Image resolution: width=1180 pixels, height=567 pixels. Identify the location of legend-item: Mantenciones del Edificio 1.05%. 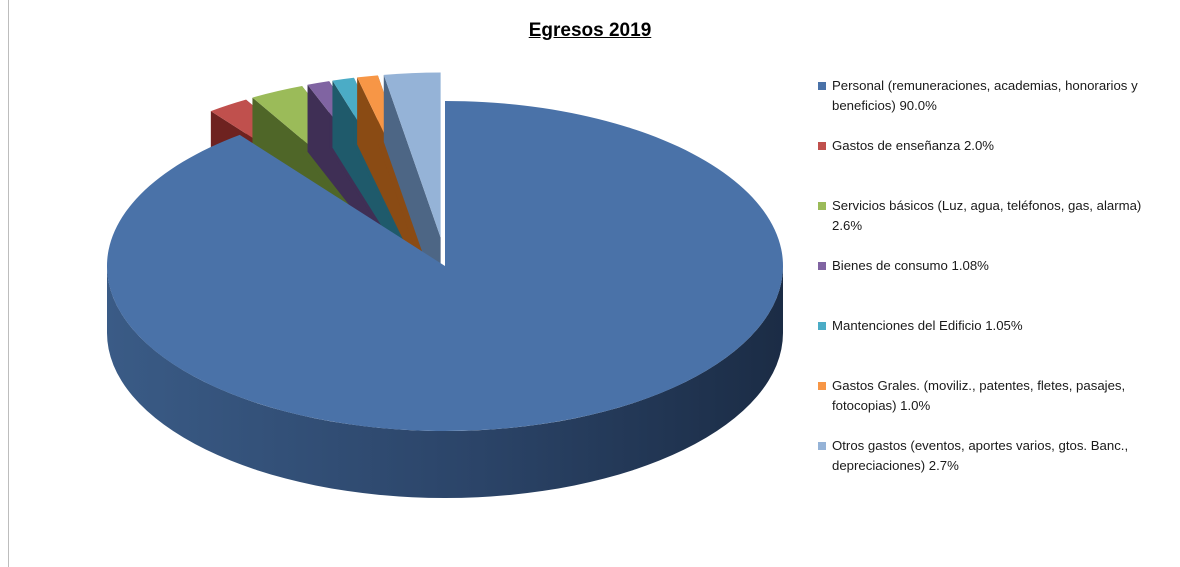
(995, 326).